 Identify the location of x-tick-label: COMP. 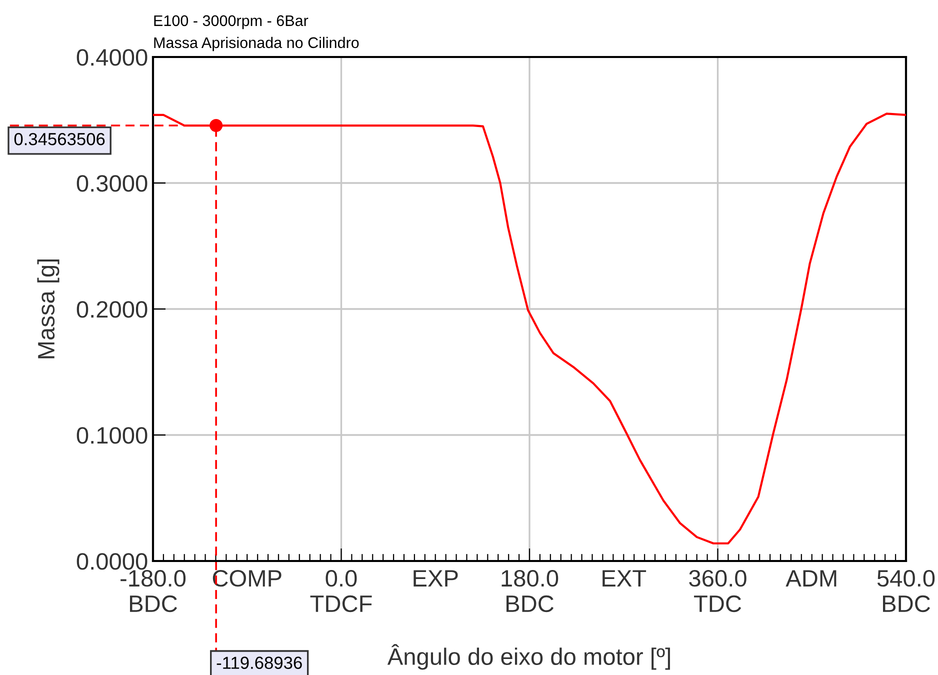
(247, 578).